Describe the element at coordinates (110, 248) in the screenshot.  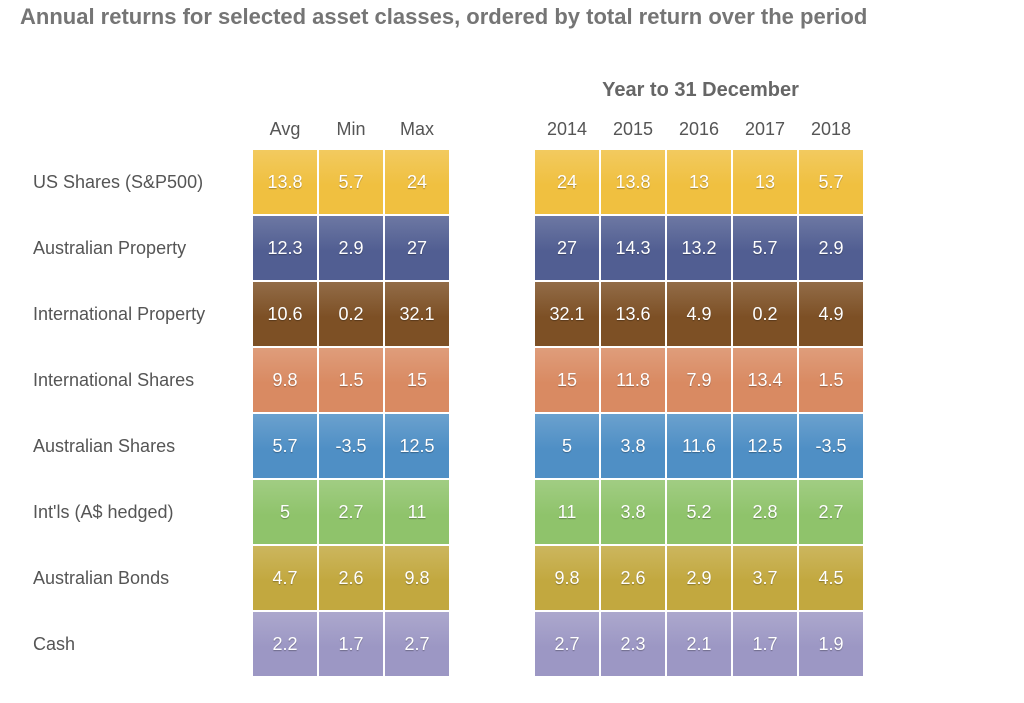
I see `row-label: Australian Property` at that location.